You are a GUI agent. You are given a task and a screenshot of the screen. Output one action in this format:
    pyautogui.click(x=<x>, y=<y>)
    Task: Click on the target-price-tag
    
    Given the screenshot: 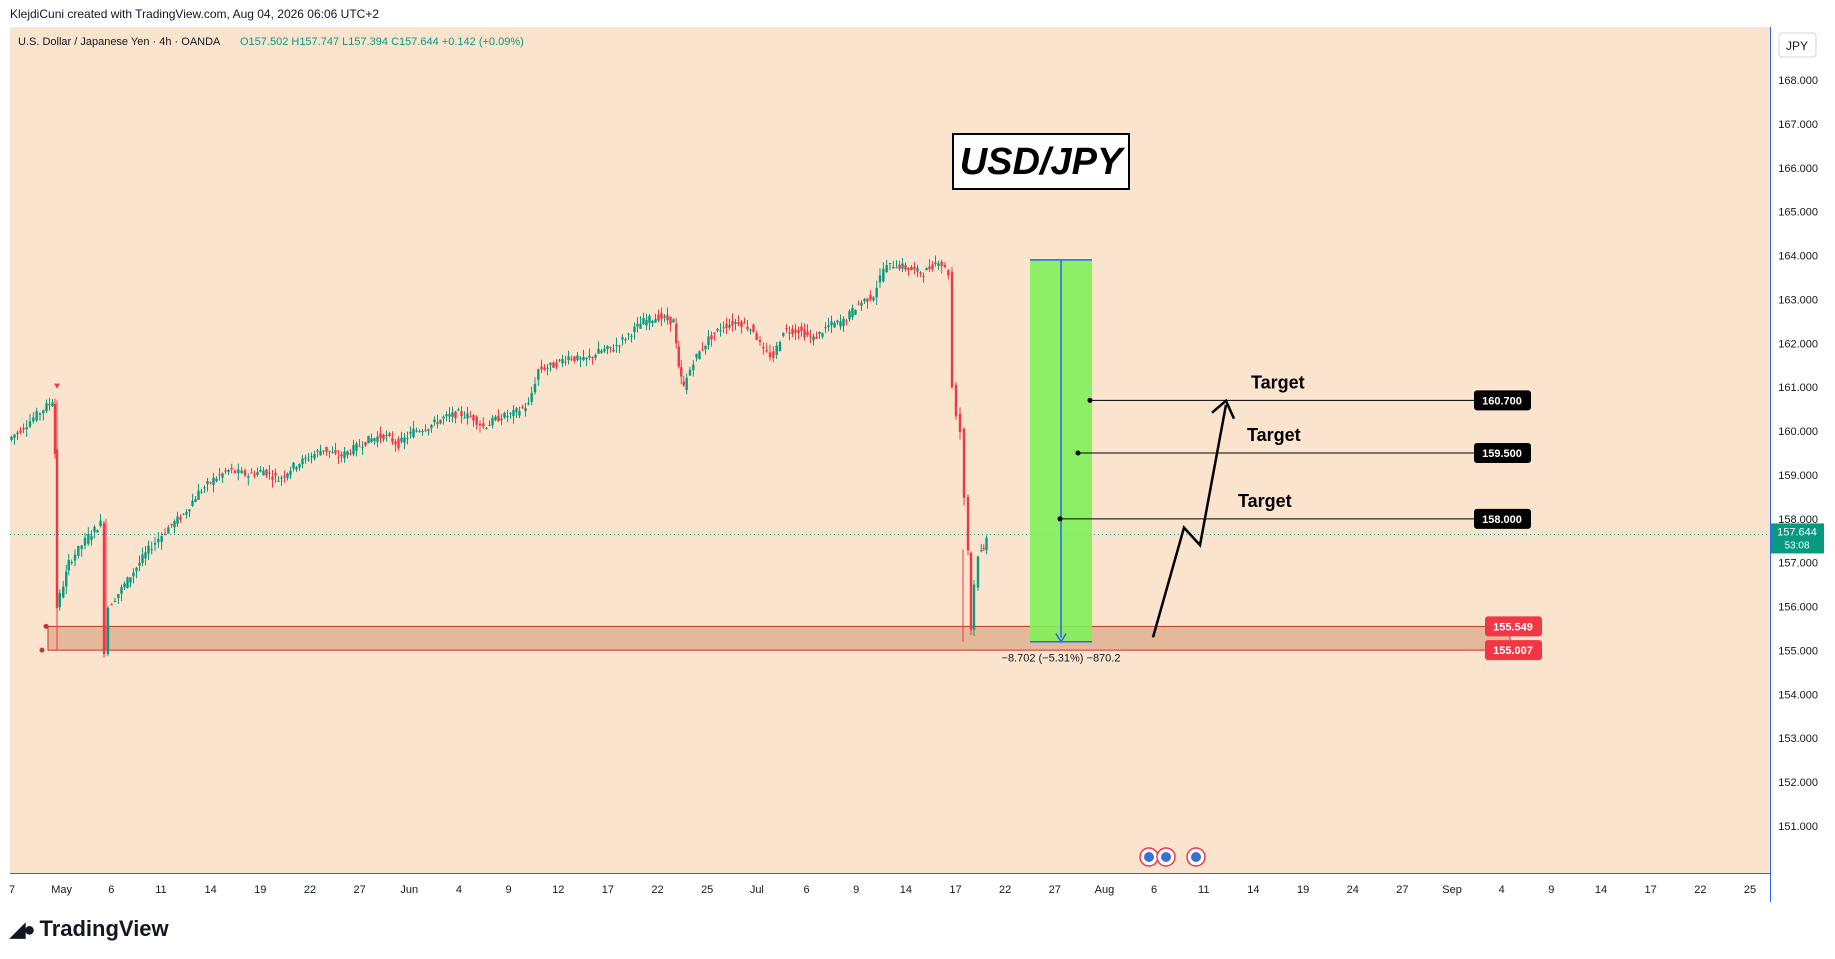 What is the action you would take?
    pyautogui.click(x=1502, y=453)
    